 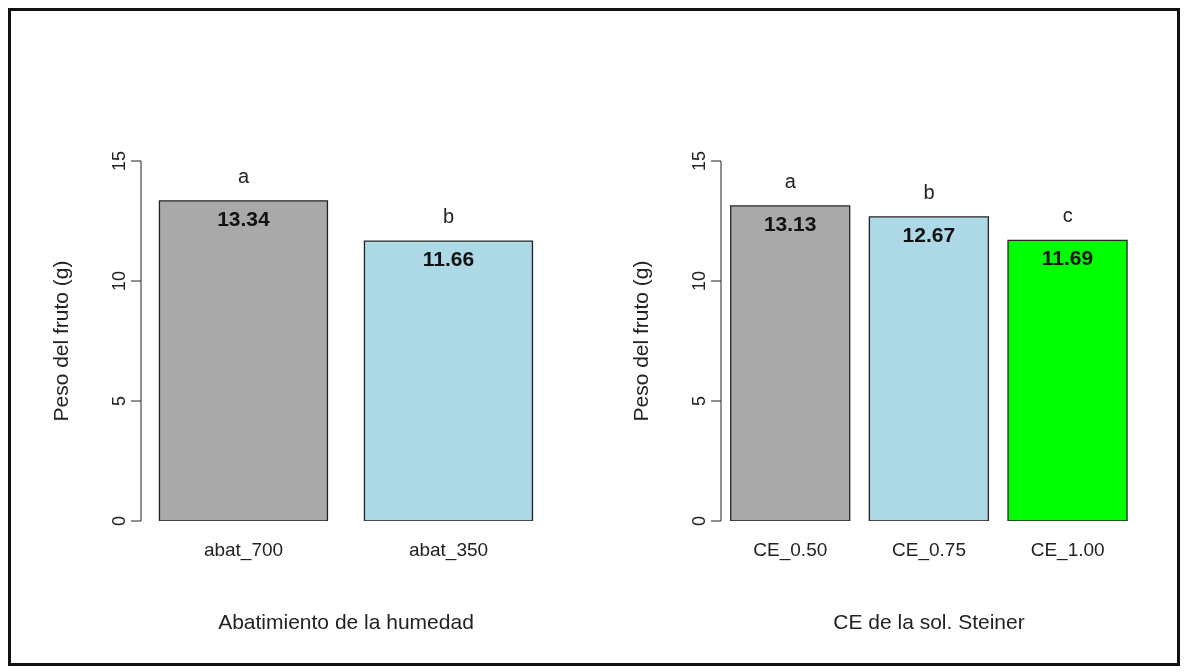 I want to click on x-tick-label: CE_0.75, so click(x=929, y=550).